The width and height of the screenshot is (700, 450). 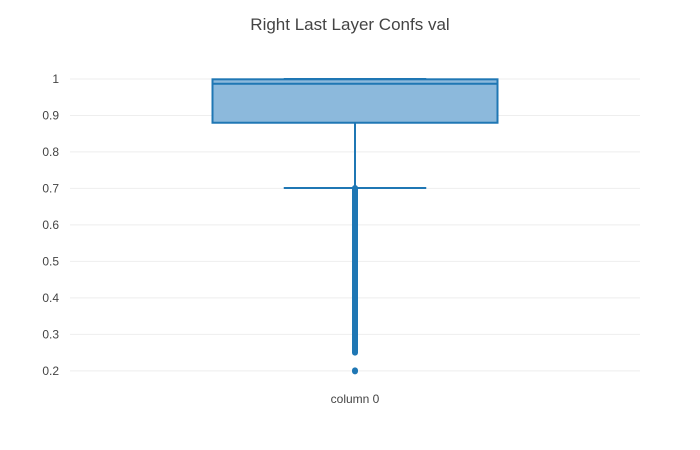 I want to click on y-axis-tick-labels: 0.2 0.3 0.4 0.5 0.6 0.7 0.8 0.9 1, so click(x=50, y=225).